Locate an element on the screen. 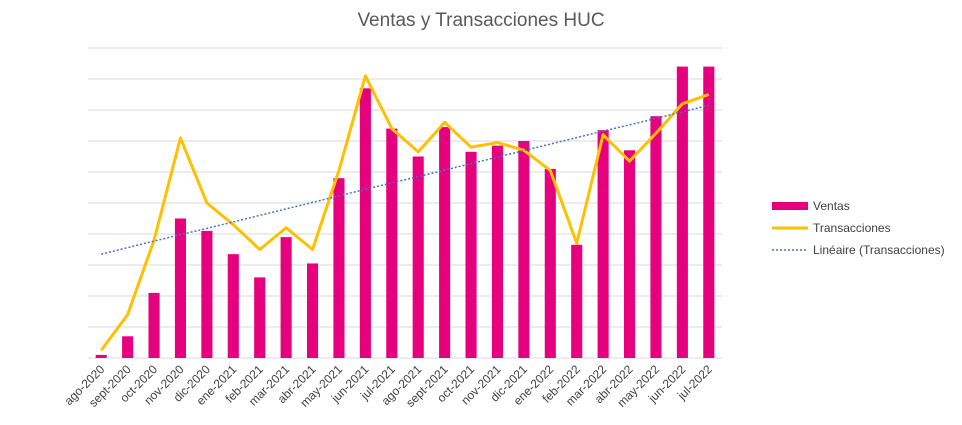 The height and width of the screenshot is (425, 962). legend-swatch is located at coordinates (790, 206).